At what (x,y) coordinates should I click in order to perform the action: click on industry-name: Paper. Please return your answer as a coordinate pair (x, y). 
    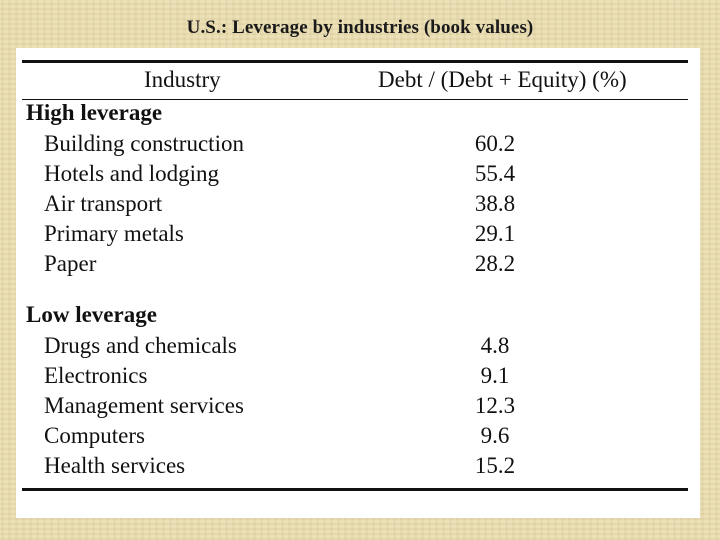
    Looking at the image, I should click on (70, 263).